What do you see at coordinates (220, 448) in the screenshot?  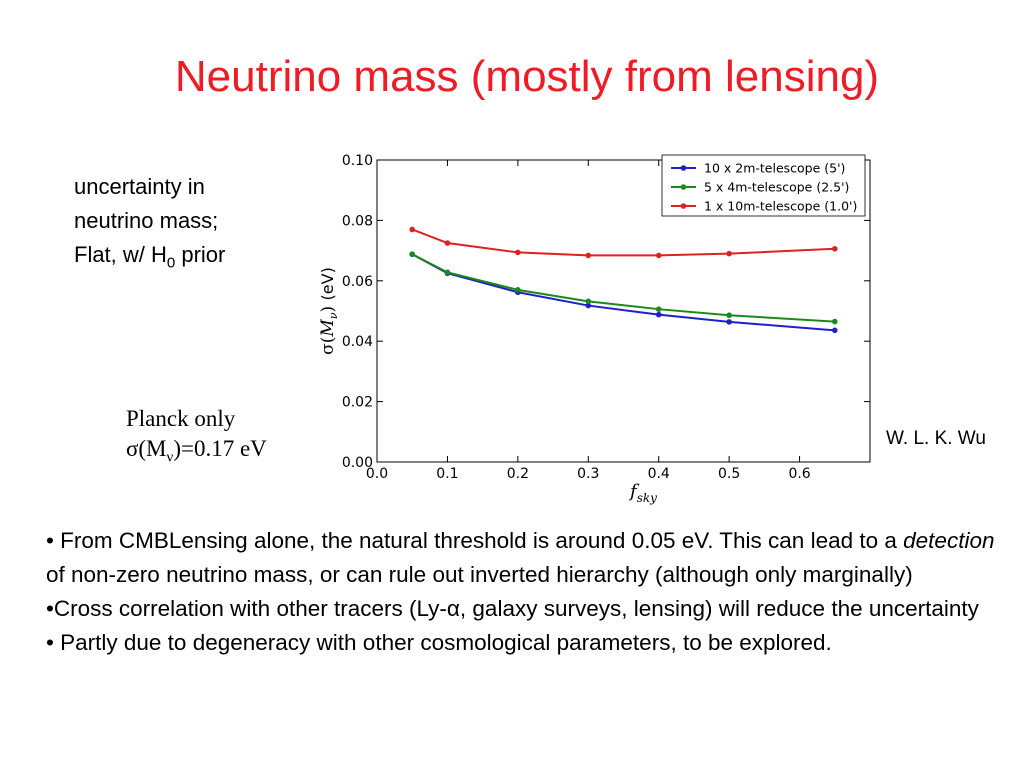 I see `planck-value-post: )=0.17 eV` at bounding box center [220, 448].